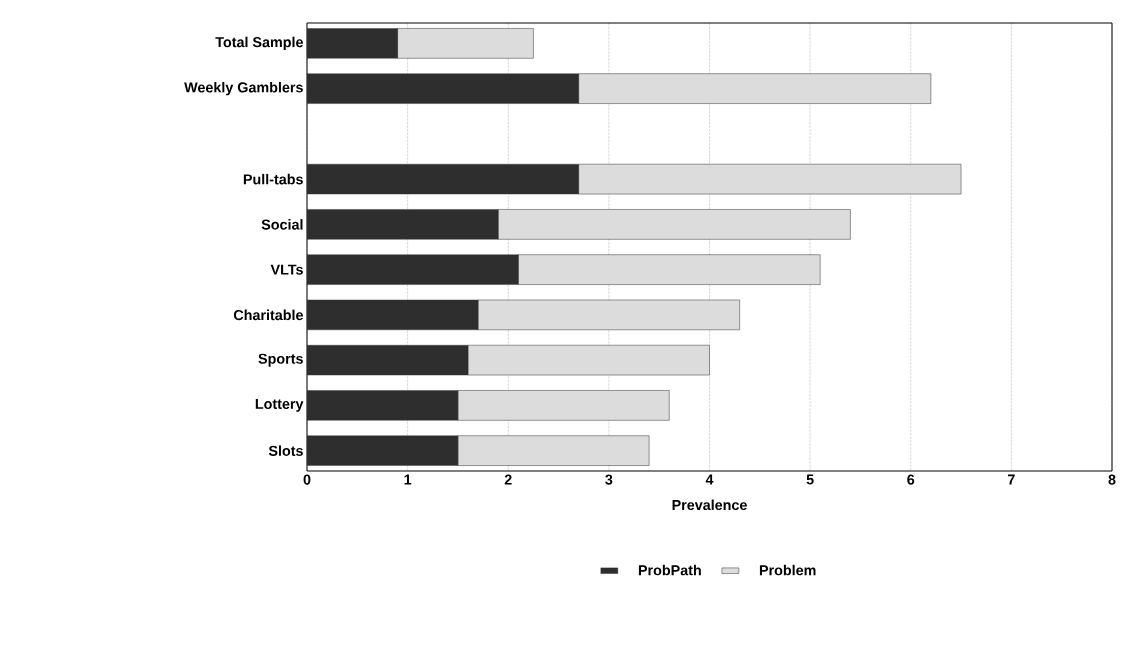 This screenshot has height=654, width=1123. What do you see at coordinates (280, 360) in the screenshot?
I see `y-tick-label: Sports` at bounding box center [280, 360].